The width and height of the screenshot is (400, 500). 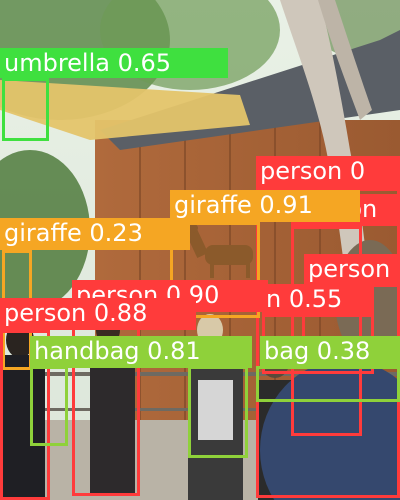 What do you see at coordinates (215, 270) in the screenshot?
I see `giraffe-bbox` at bounding box center [215, 270].